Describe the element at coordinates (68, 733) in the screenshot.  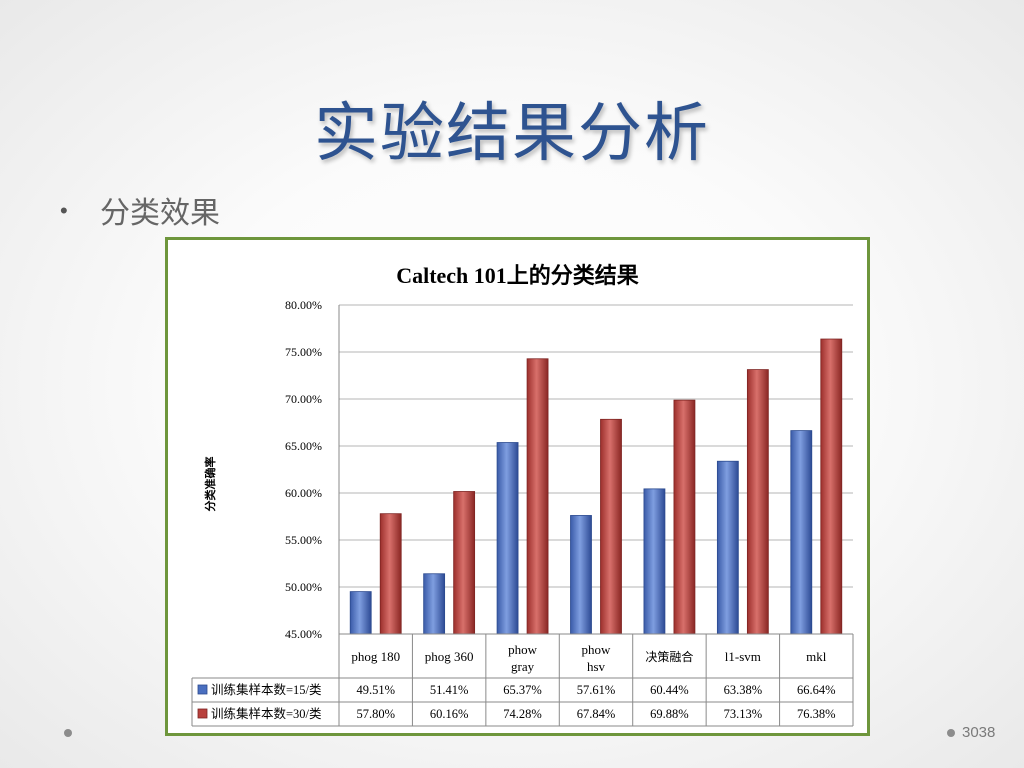
I see `decorative-dot-left` at that location.